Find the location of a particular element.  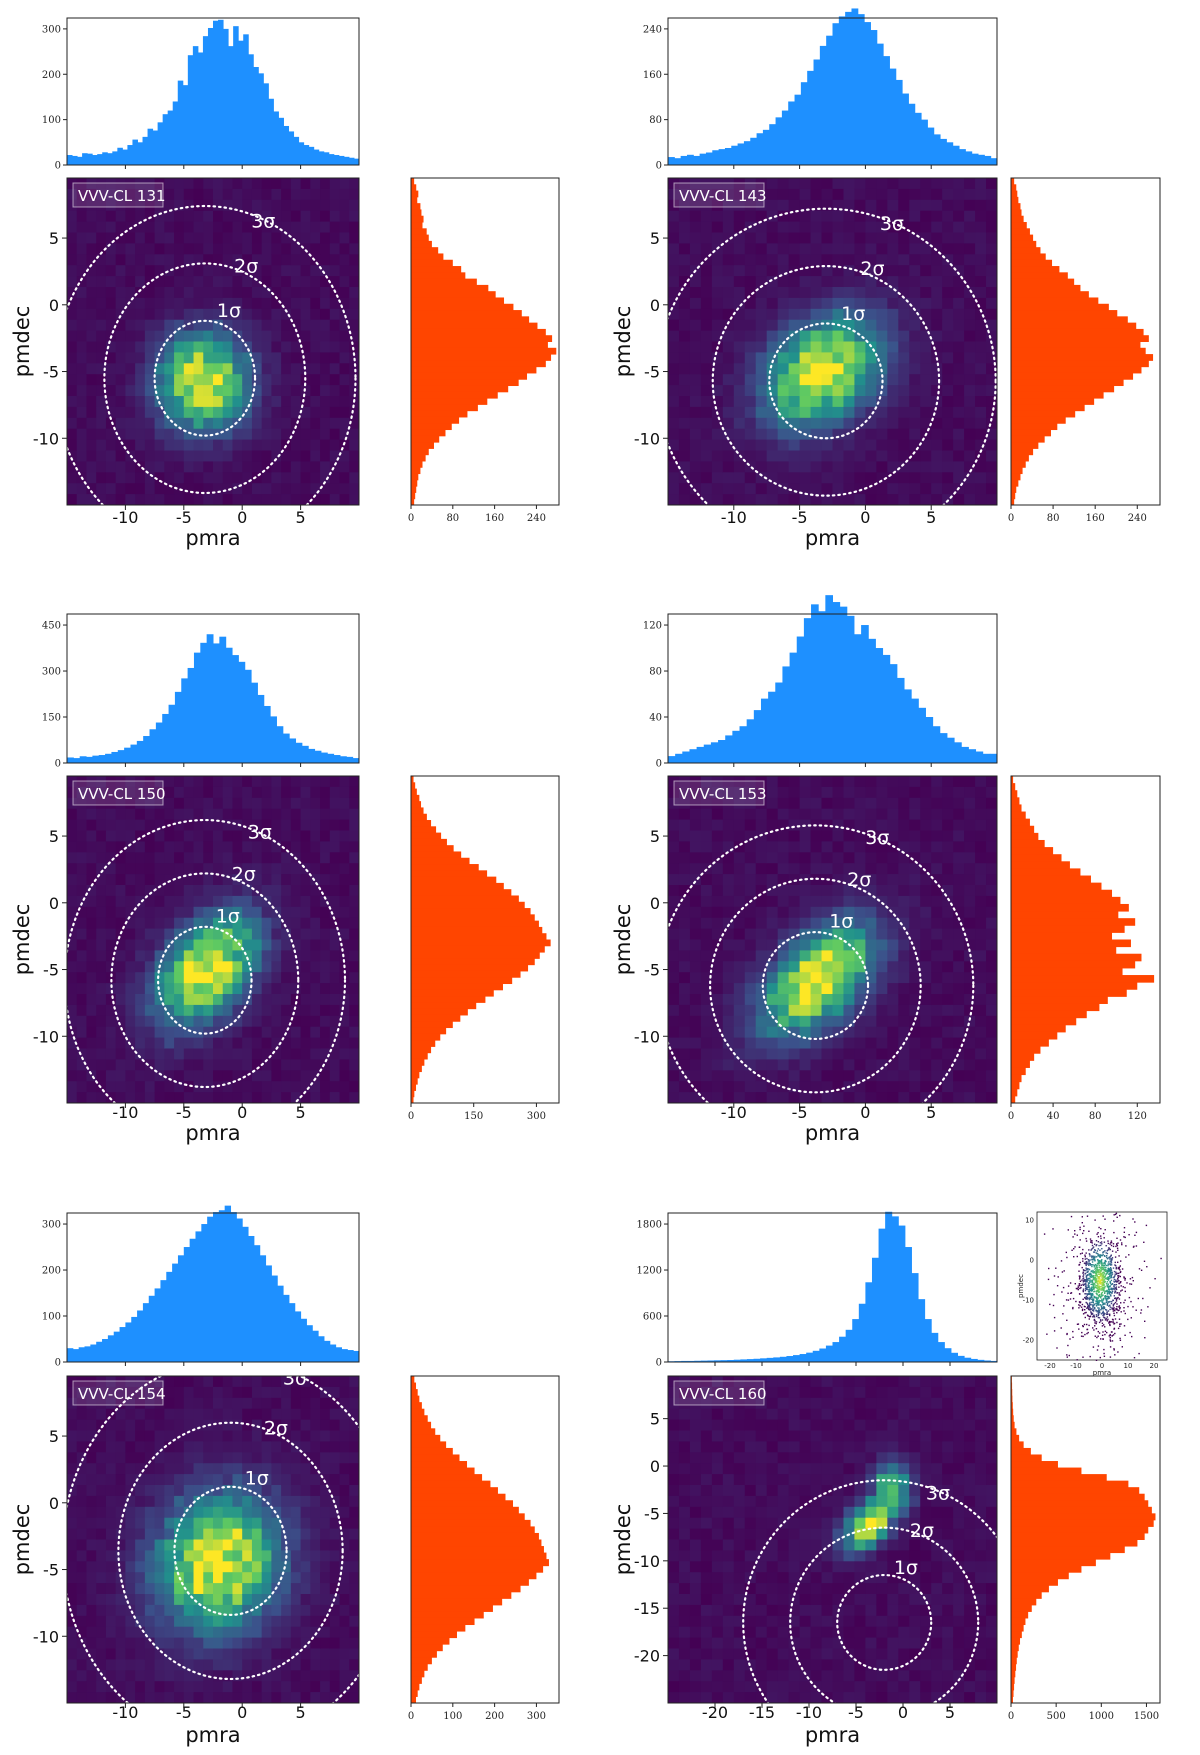

sigma-label-1: 1σ is located at coordinates (228, 916).